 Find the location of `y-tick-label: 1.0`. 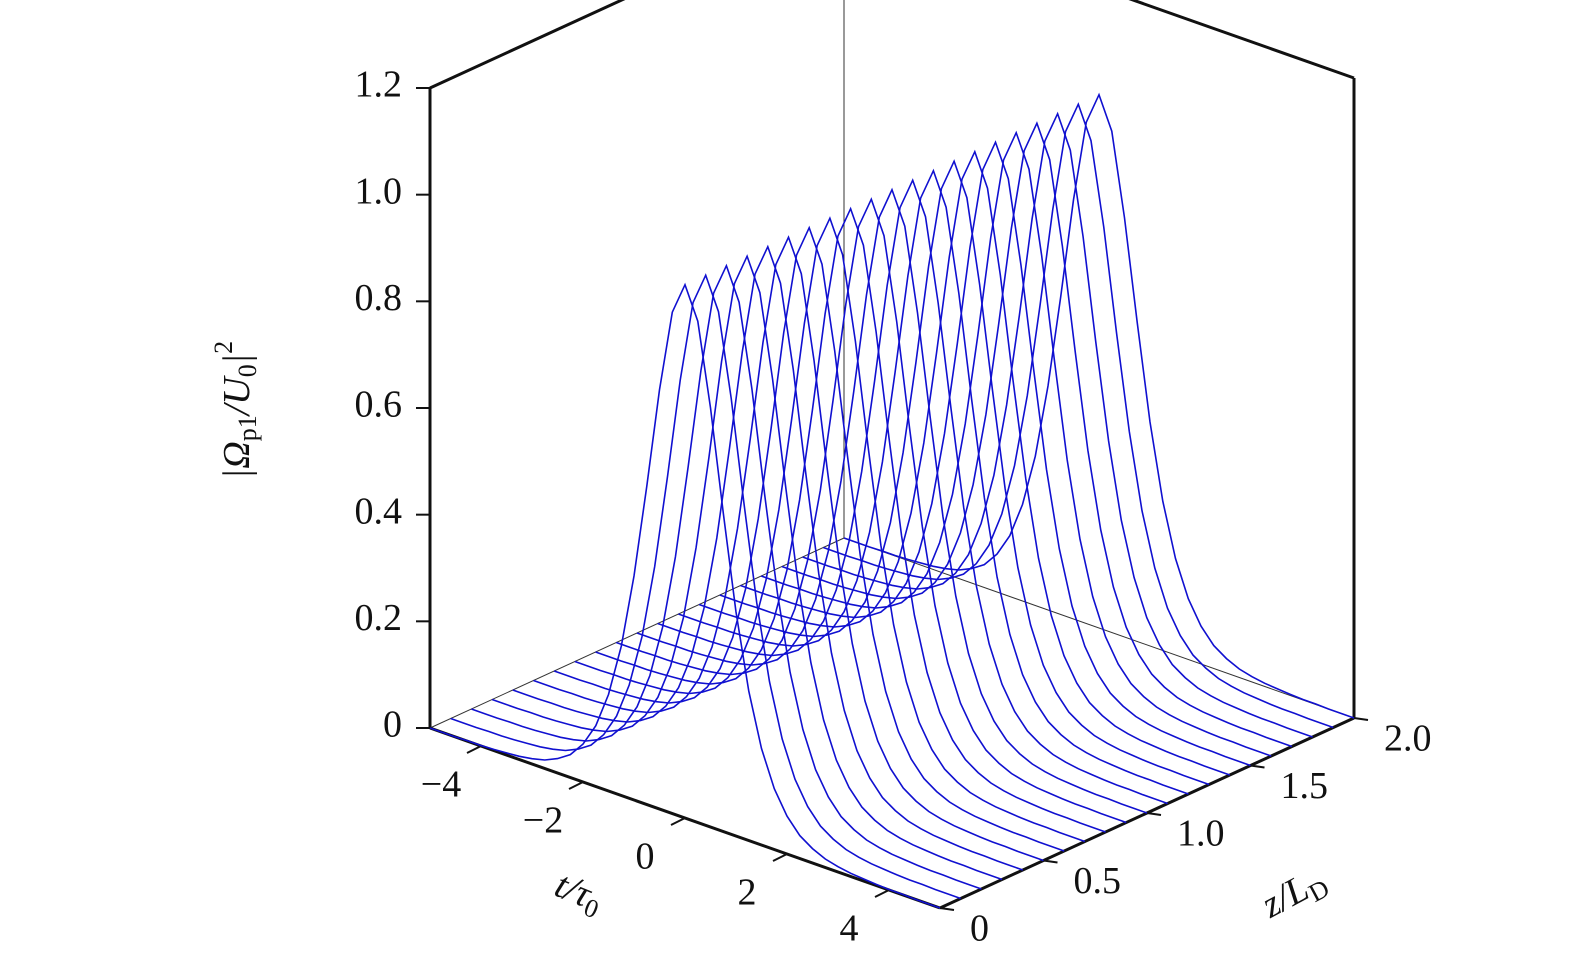

y-tick-label: 1.0 is located at coordinates (379, 191).